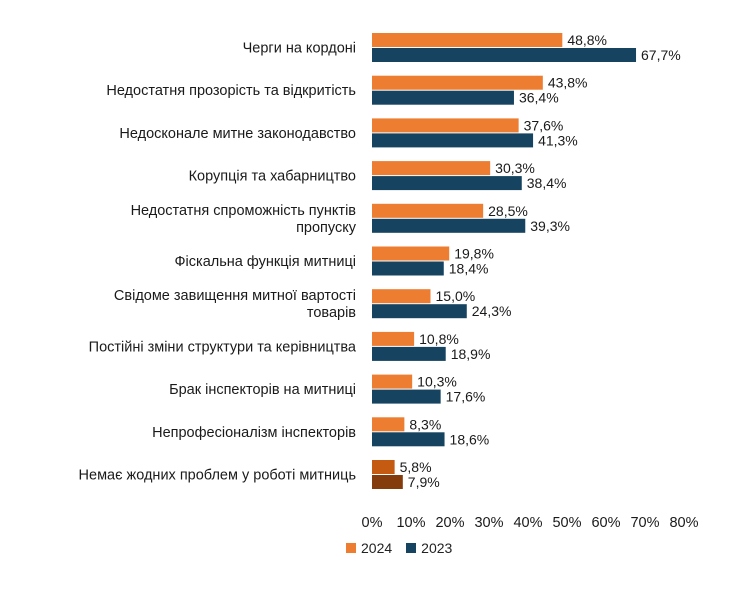  What do you see at coordinates (587, 40) in the screenshot?
I see `data-label: 48,8%` at bounding box center [587, 40].